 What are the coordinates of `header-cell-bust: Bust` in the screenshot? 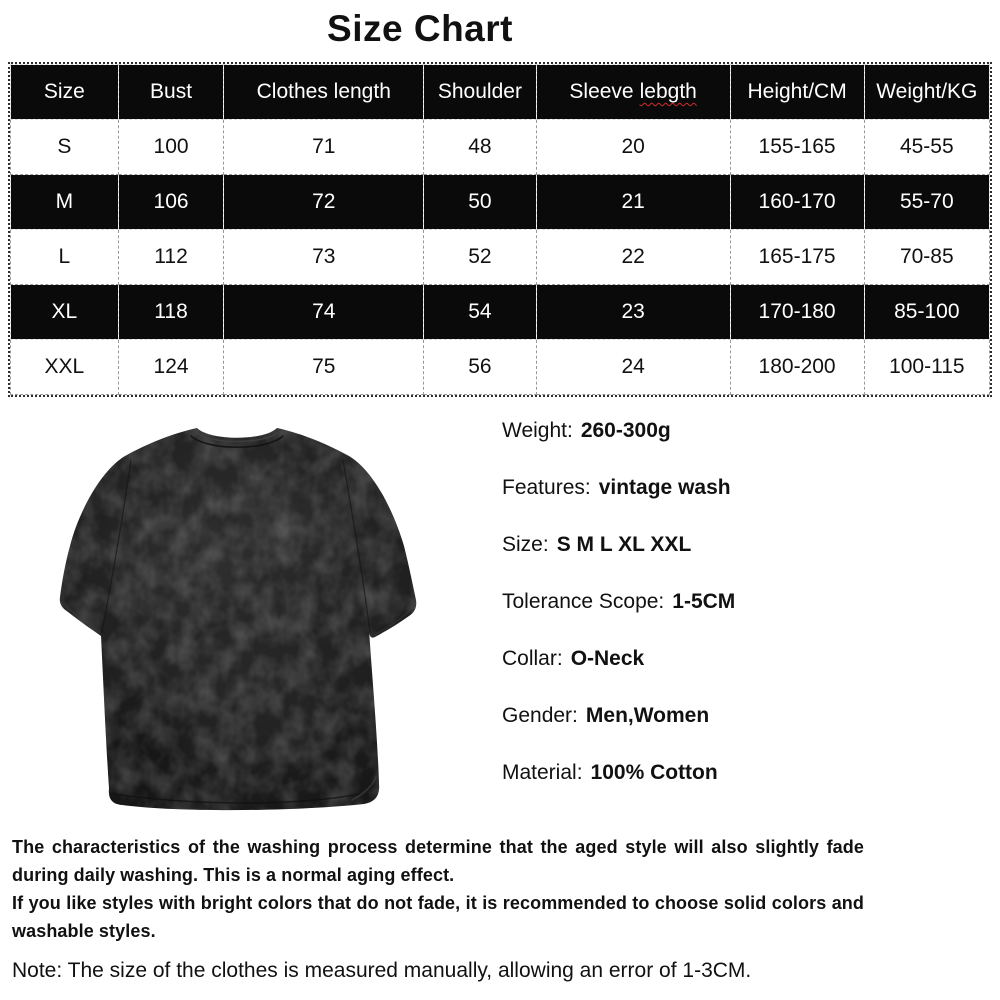 It's located at (171, 92).